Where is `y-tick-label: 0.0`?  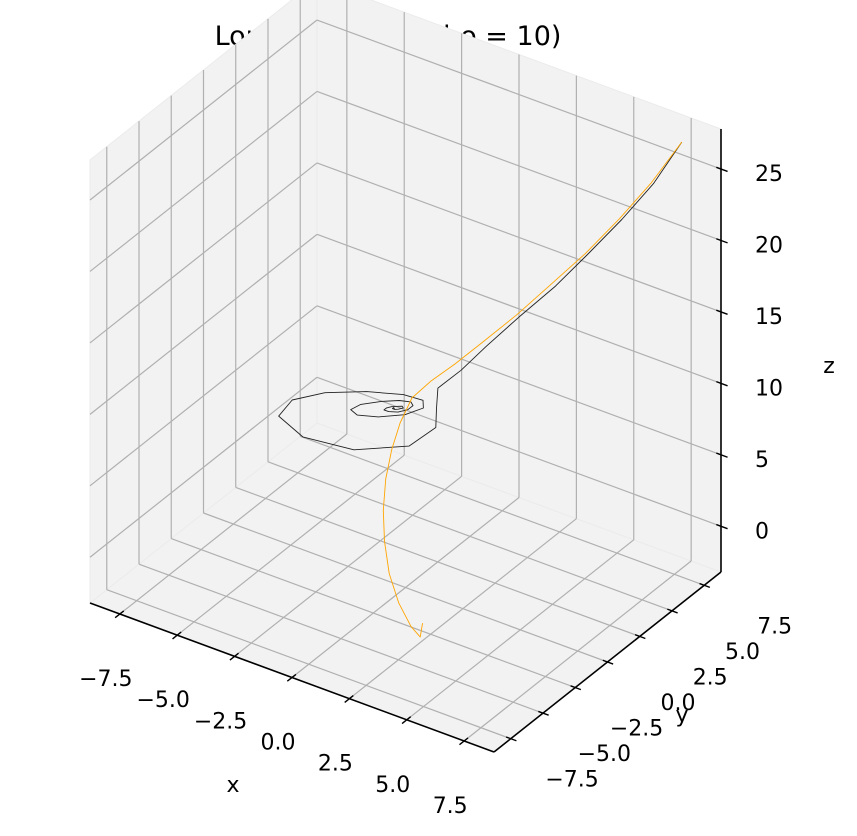
y-tick-label: 0.0 is located at coordinates (678, 703).